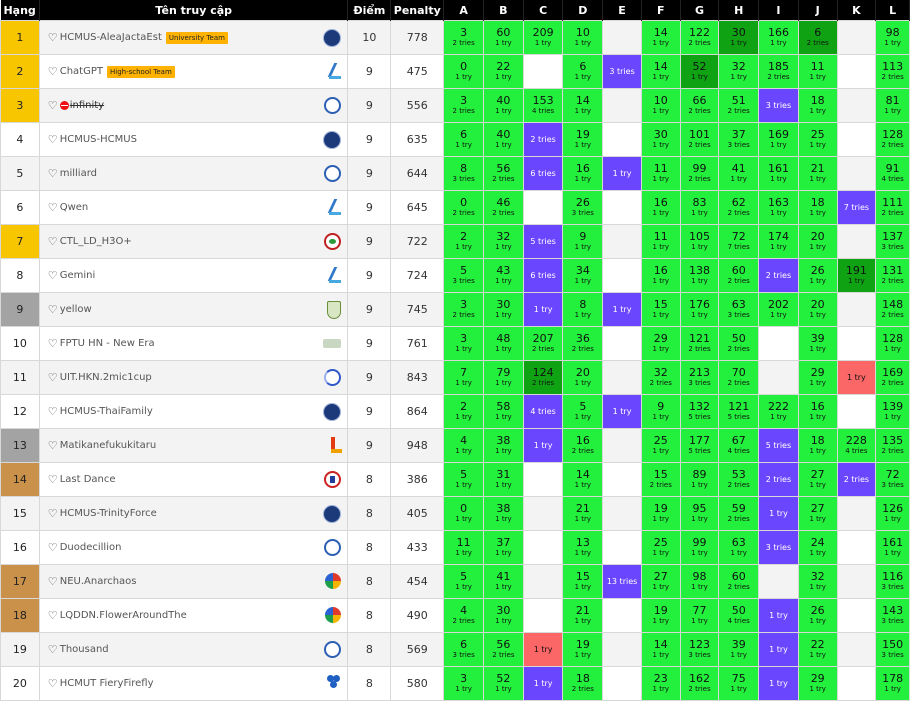  Describe the element at coordinates (778, 37) in the screenshot. I see `problem-cell-i: 166 1 try` at that location.